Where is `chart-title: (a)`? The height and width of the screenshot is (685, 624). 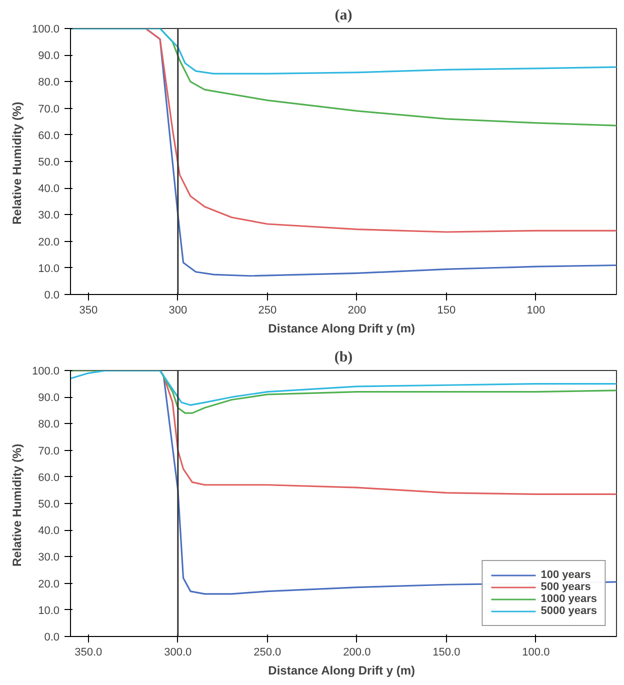 chart-title: (a) is located at coordinates (343, 16).